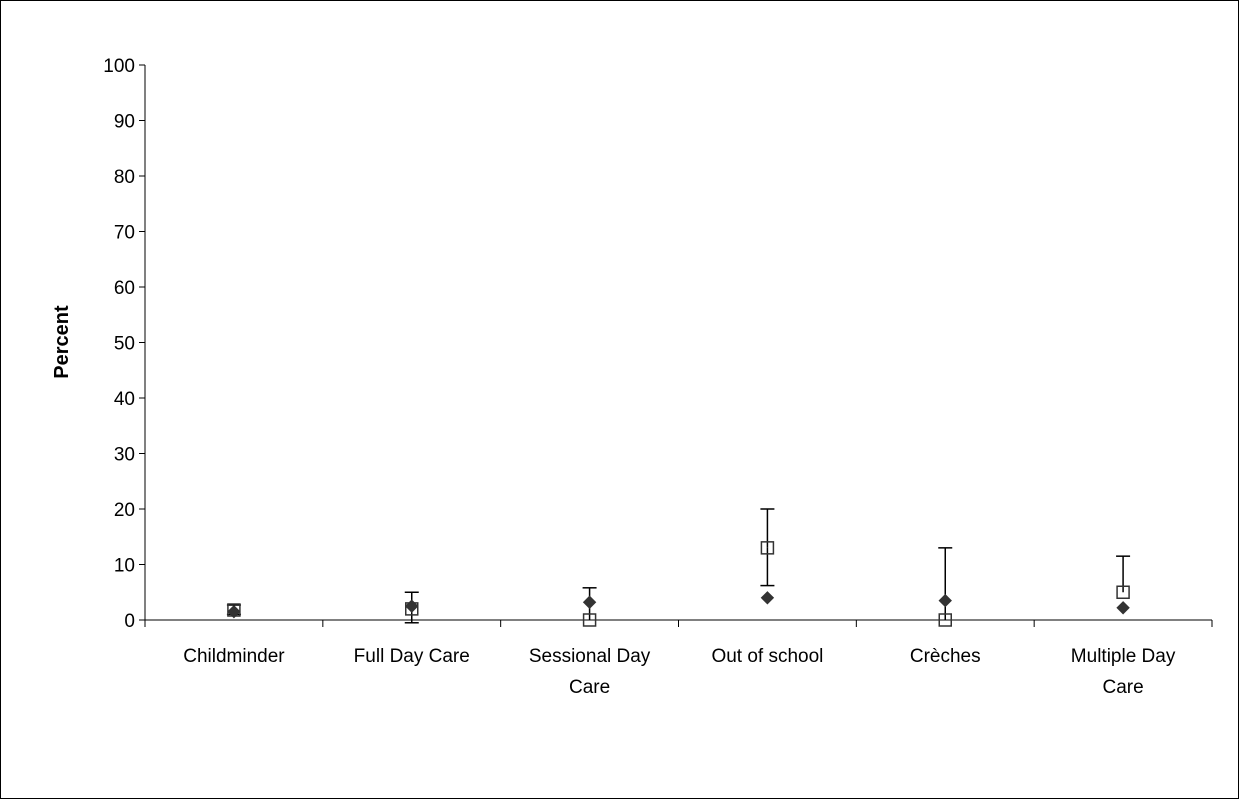 The height and width of the screenshot is (799, 1239). I want to click on y-ticks: 0 10 20 30 40 50 60 70 80 90 100, so click(124, 344).